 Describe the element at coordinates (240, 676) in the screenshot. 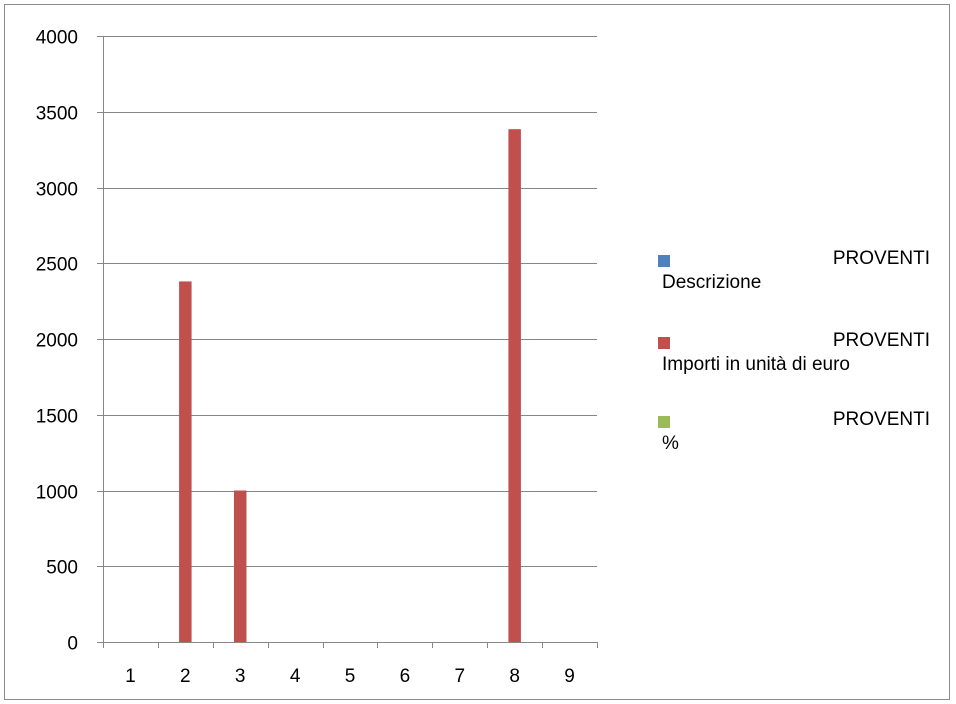

I see `x-tick-label: 3` at that location.